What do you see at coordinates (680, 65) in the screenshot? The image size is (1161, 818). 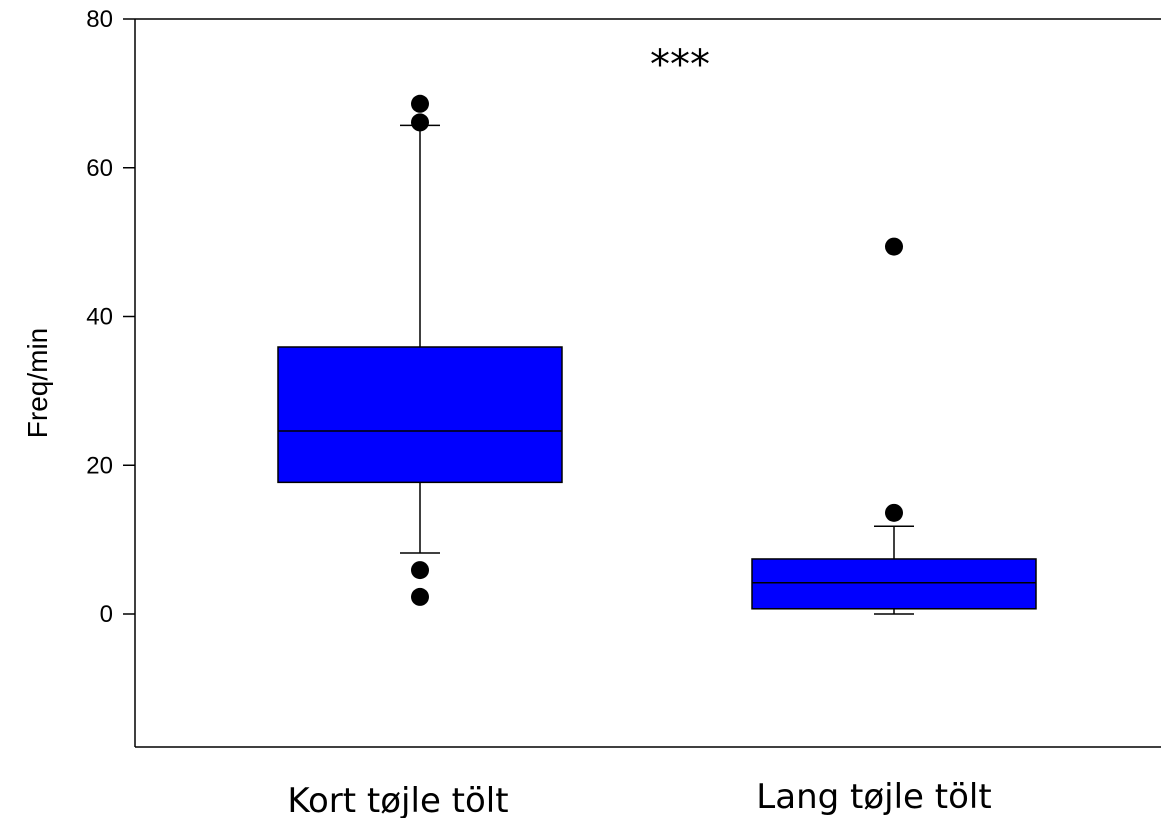 I see `significance-annotation: ***` at bounding box center [680, 65].